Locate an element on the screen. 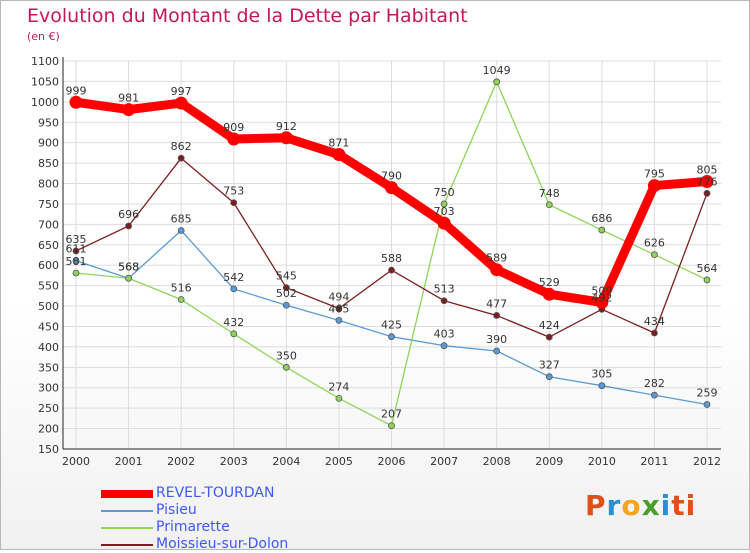  data-label: 805 is located at coordinates (707, 169).